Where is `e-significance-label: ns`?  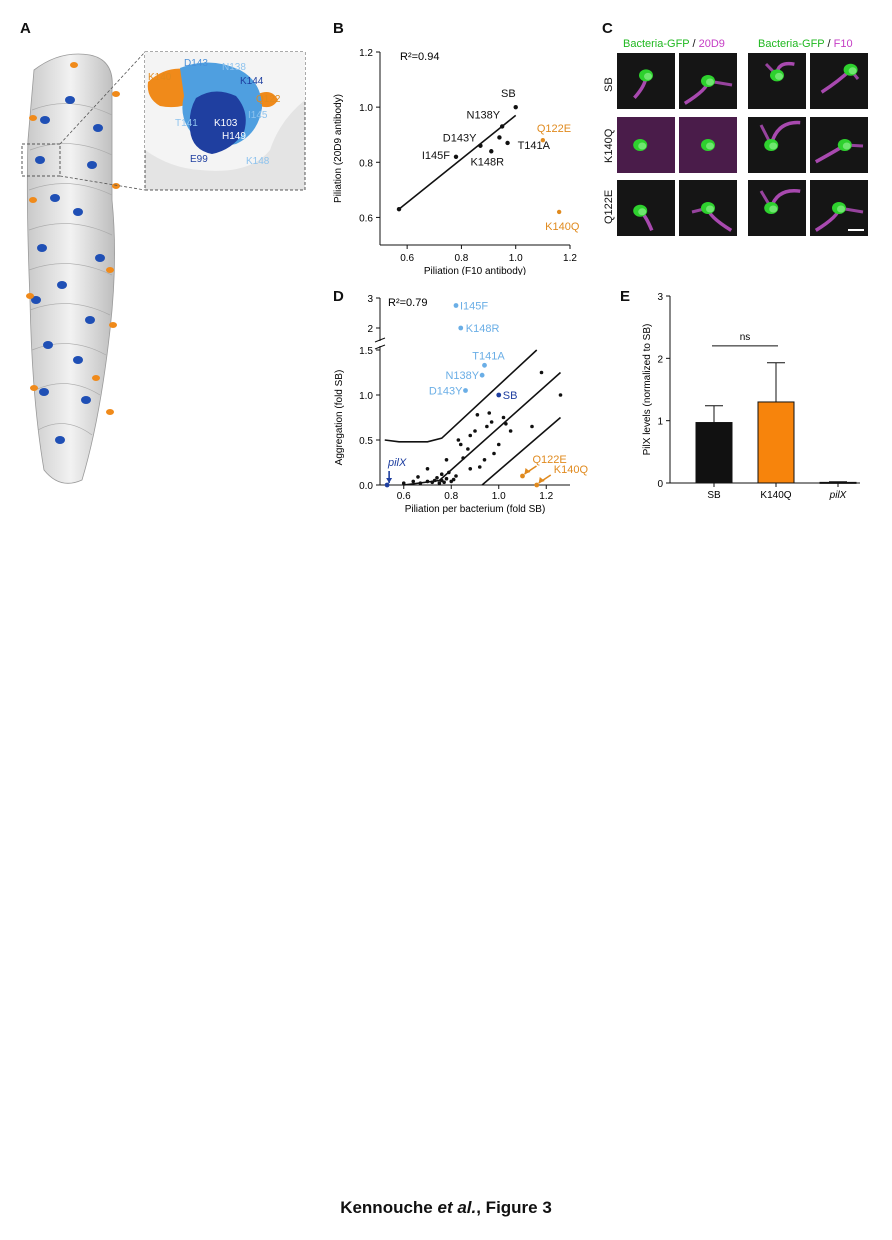
e-significance-label: ns is located at coordinates (745, 337).